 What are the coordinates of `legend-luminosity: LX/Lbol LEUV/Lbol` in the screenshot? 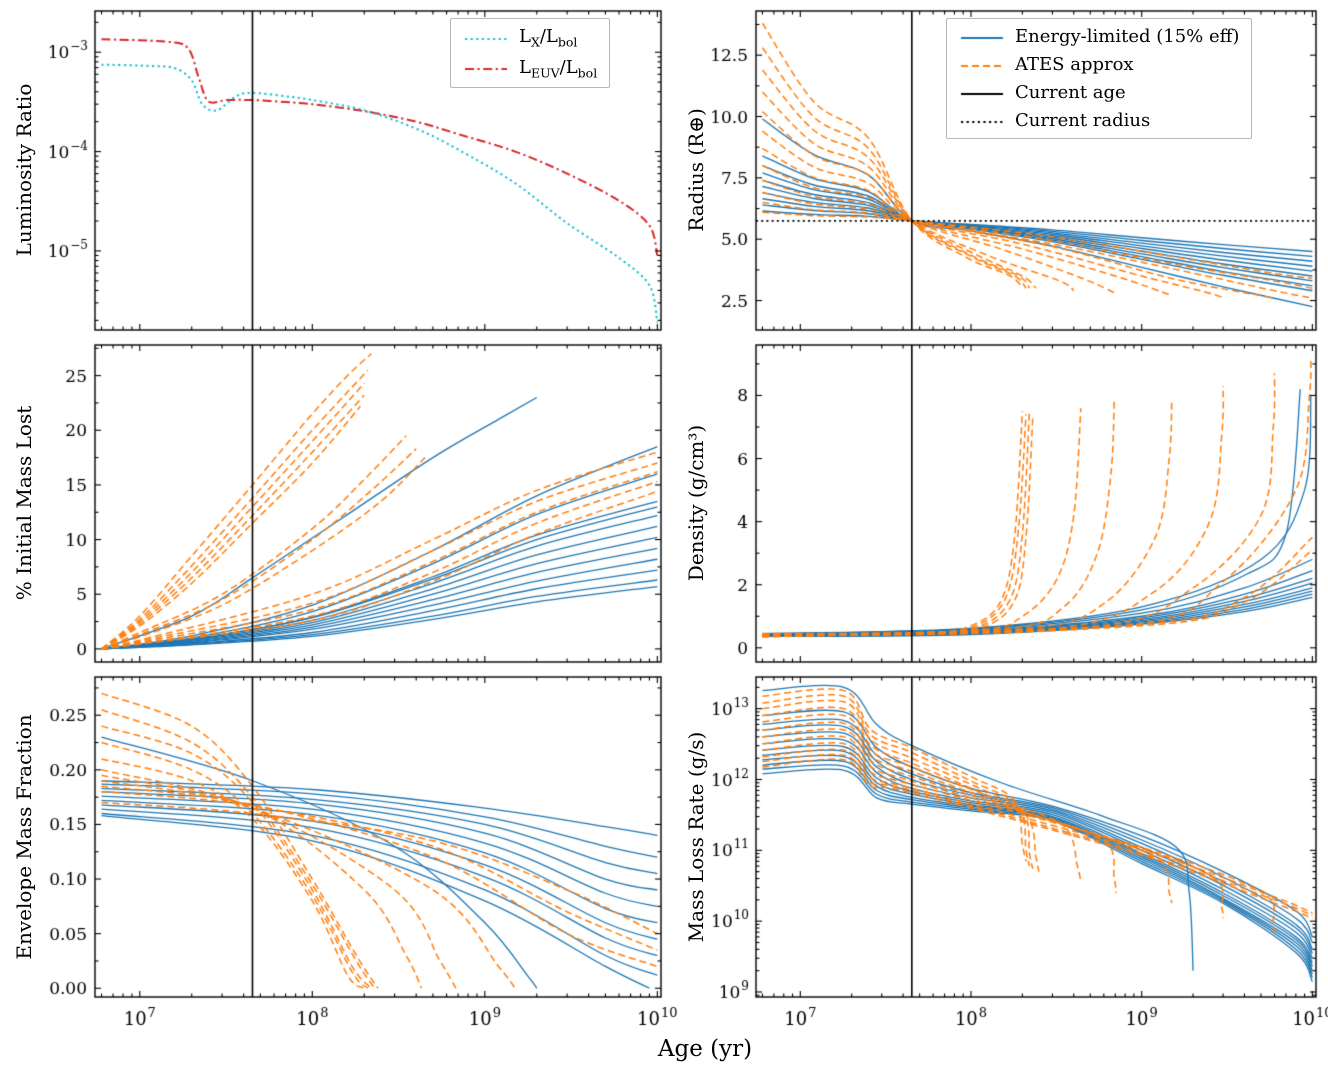 It's located at (530, 53).